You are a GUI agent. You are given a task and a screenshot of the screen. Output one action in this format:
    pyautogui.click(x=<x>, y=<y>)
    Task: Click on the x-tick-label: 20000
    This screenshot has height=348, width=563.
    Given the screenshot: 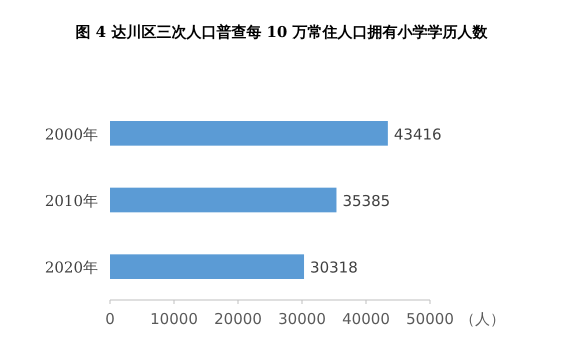 What is the action you would take?
    pyautogui.click(x=238, y=319)
    